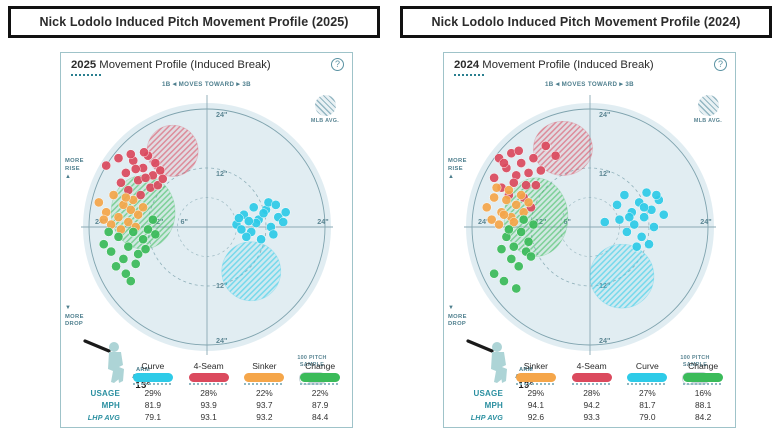 The width and height of the screenshot is (780, 434). I want to click on table-header-row: Sinker 4-Seam Curve Change, so click(590, 367).